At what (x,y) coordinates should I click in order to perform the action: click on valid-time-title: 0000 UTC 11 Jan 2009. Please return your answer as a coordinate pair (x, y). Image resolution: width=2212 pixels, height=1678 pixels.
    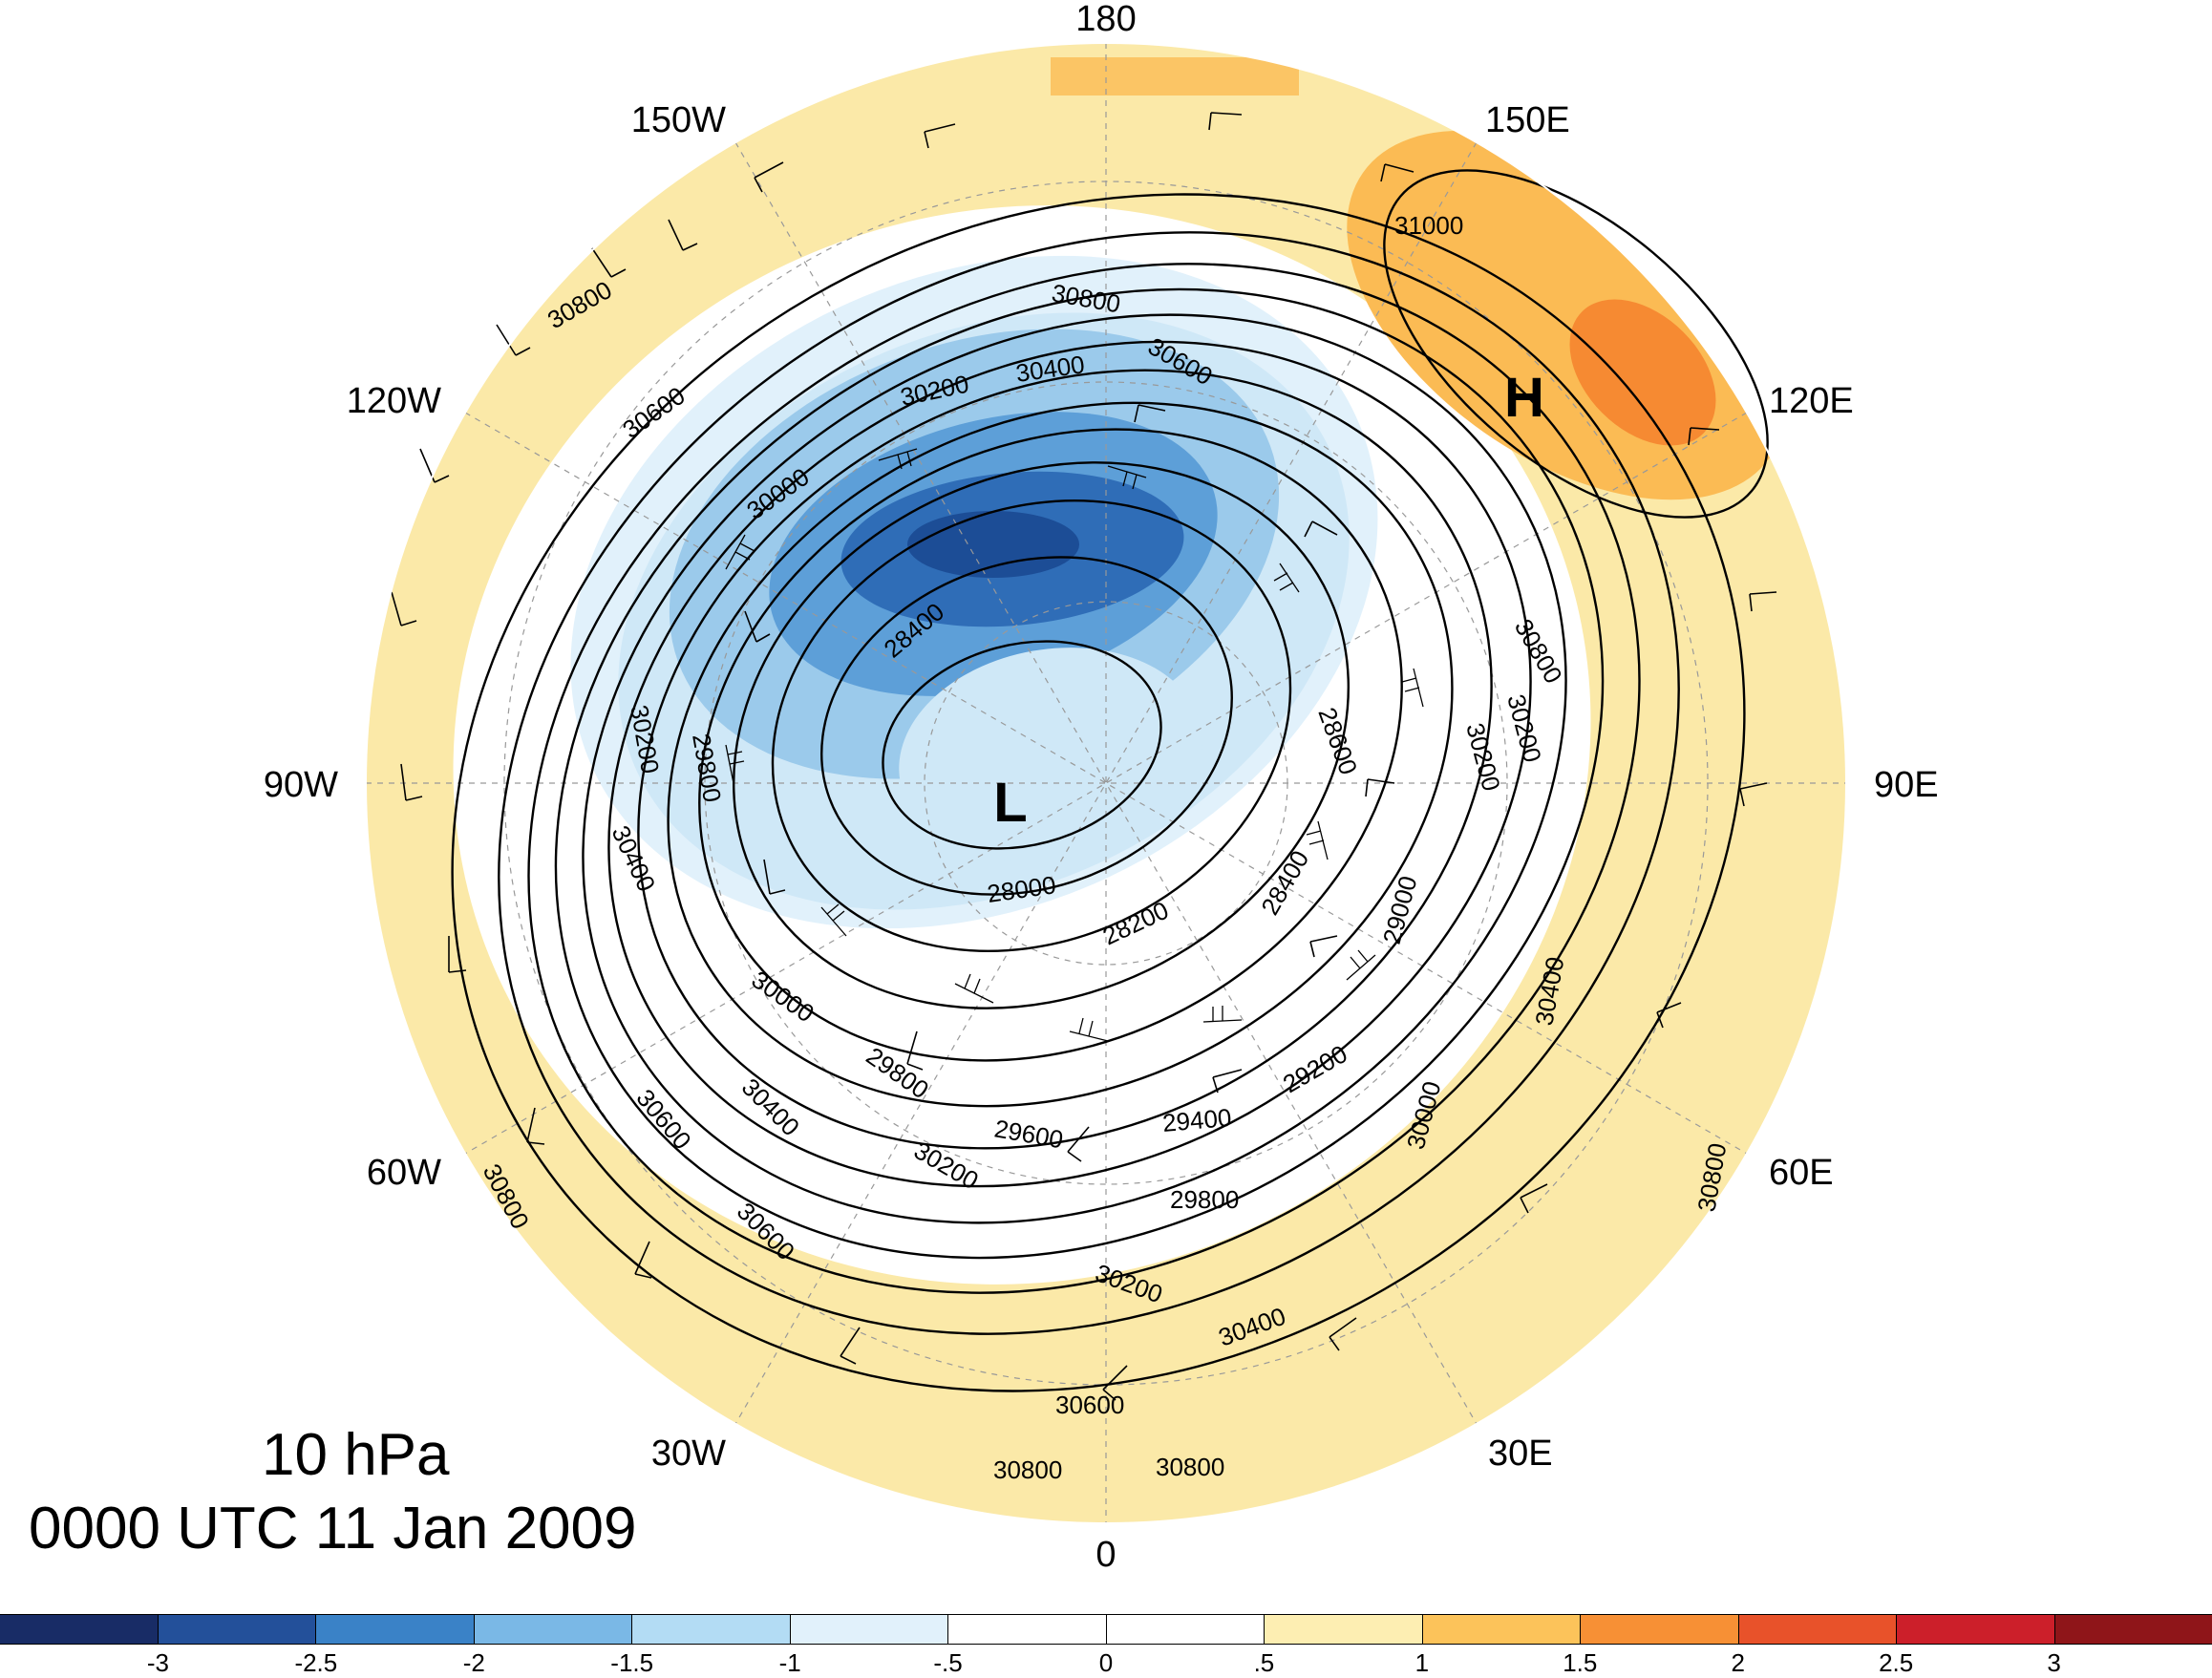
    Looking at the image, I should click on (333, 1528).